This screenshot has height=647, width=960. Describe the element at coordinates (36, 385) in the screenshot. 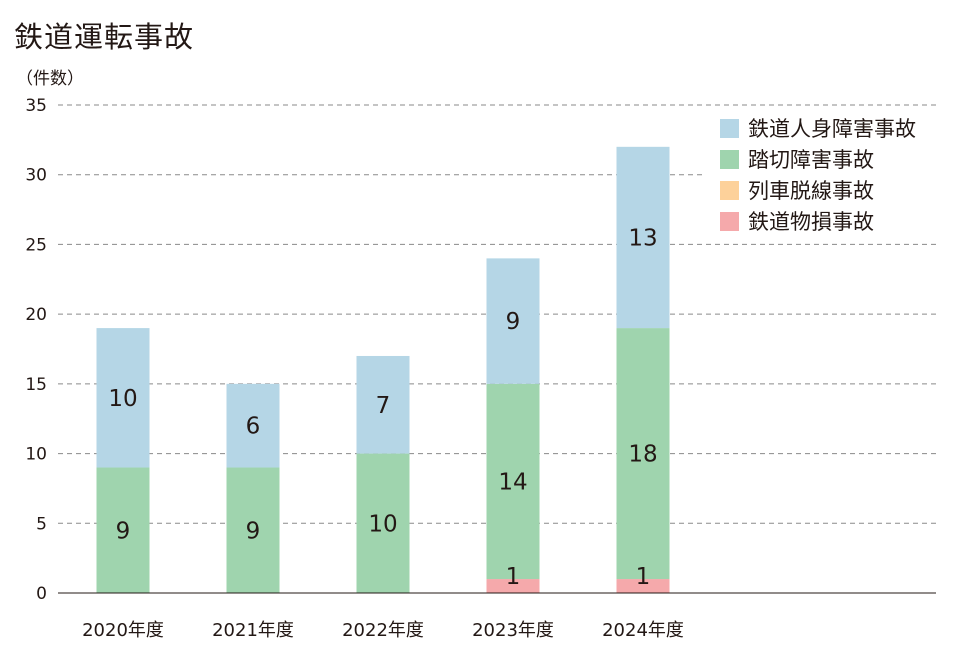

I see `y-tick-label: 15` at that location.